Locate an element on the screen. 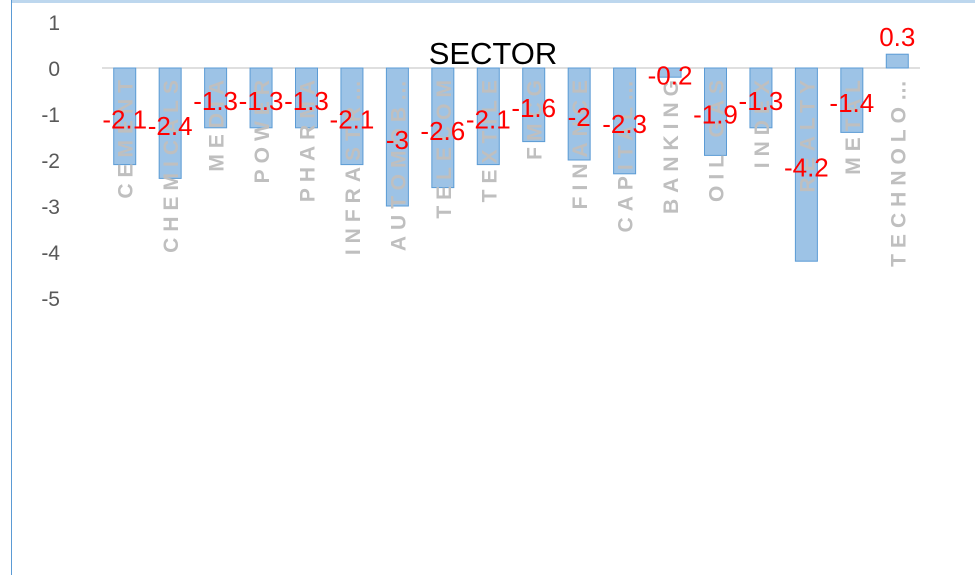 The height and width of the screenshot is (575, 975). y-axis-ticks: 1 0 -1 -2 -3 -4 -5 is located at coordinates (50, 161).